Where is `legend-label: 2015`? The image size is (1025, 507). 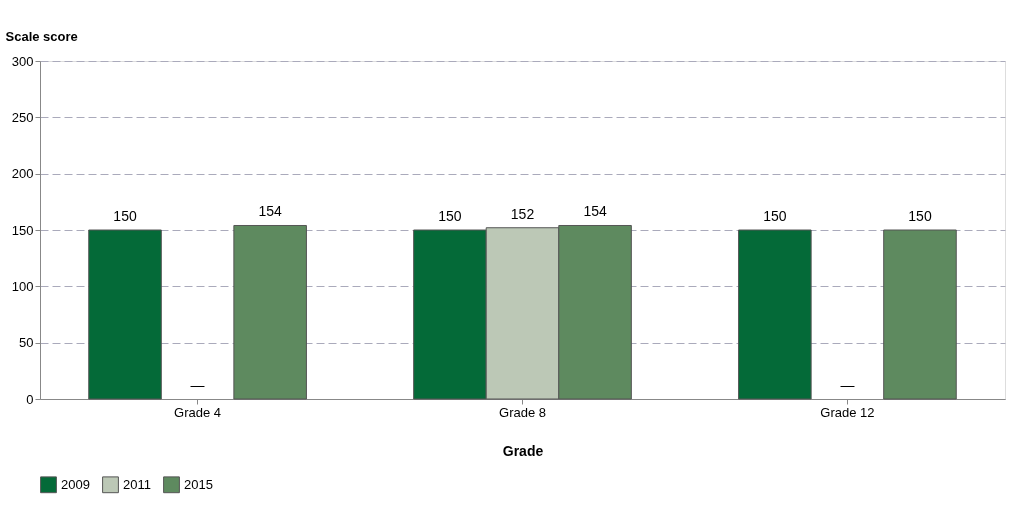 legend-label: 2015 is located at coordinates (198, 484).